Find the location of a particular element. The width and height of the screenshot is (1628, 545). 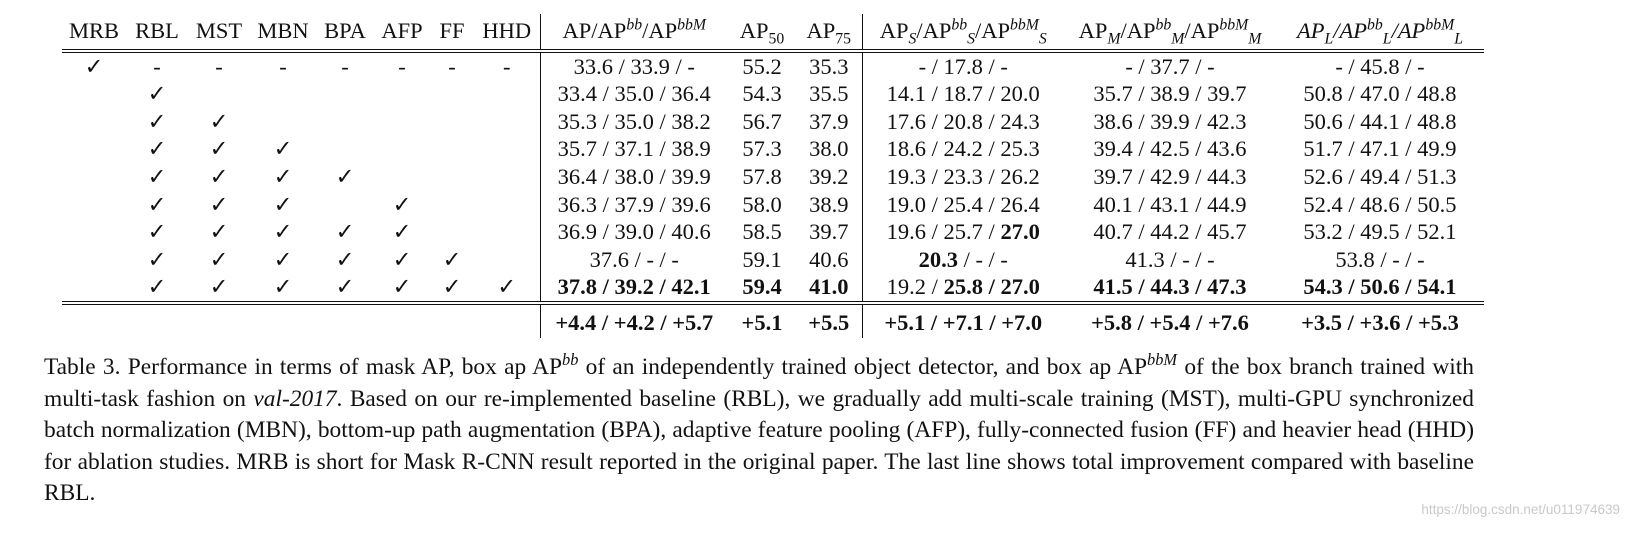

table-cell: 40.6 is located at coordinates (829, 259).